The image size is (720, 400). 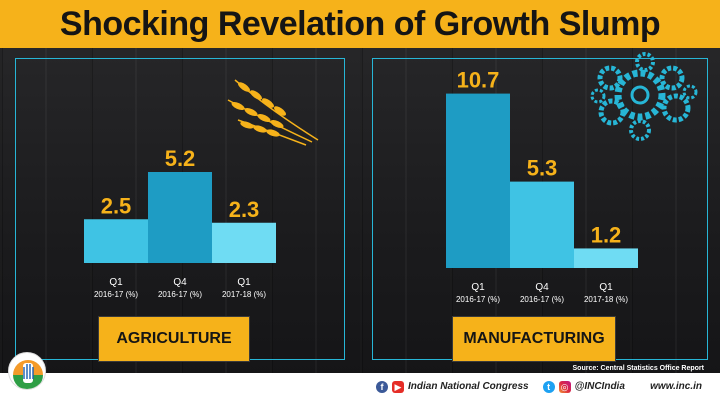 What do you see at coordinates (478, 287) in the screenshot?
I see `mfg-quarter-label-1: Q1` at bounding box center [478, 287].